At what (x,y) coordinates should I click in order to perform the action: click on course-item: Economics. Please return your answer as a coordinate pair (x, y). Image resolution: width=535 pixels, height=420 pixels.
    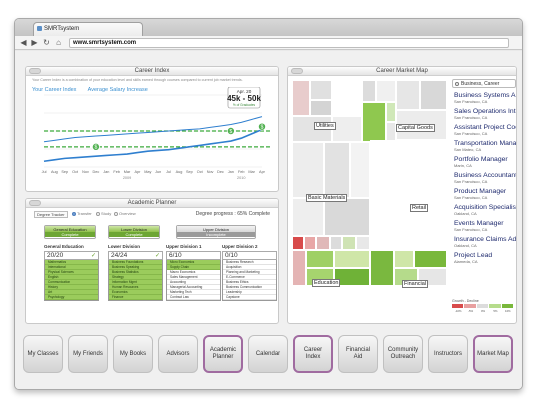
    Looking at the image, I should click on (135, 292).